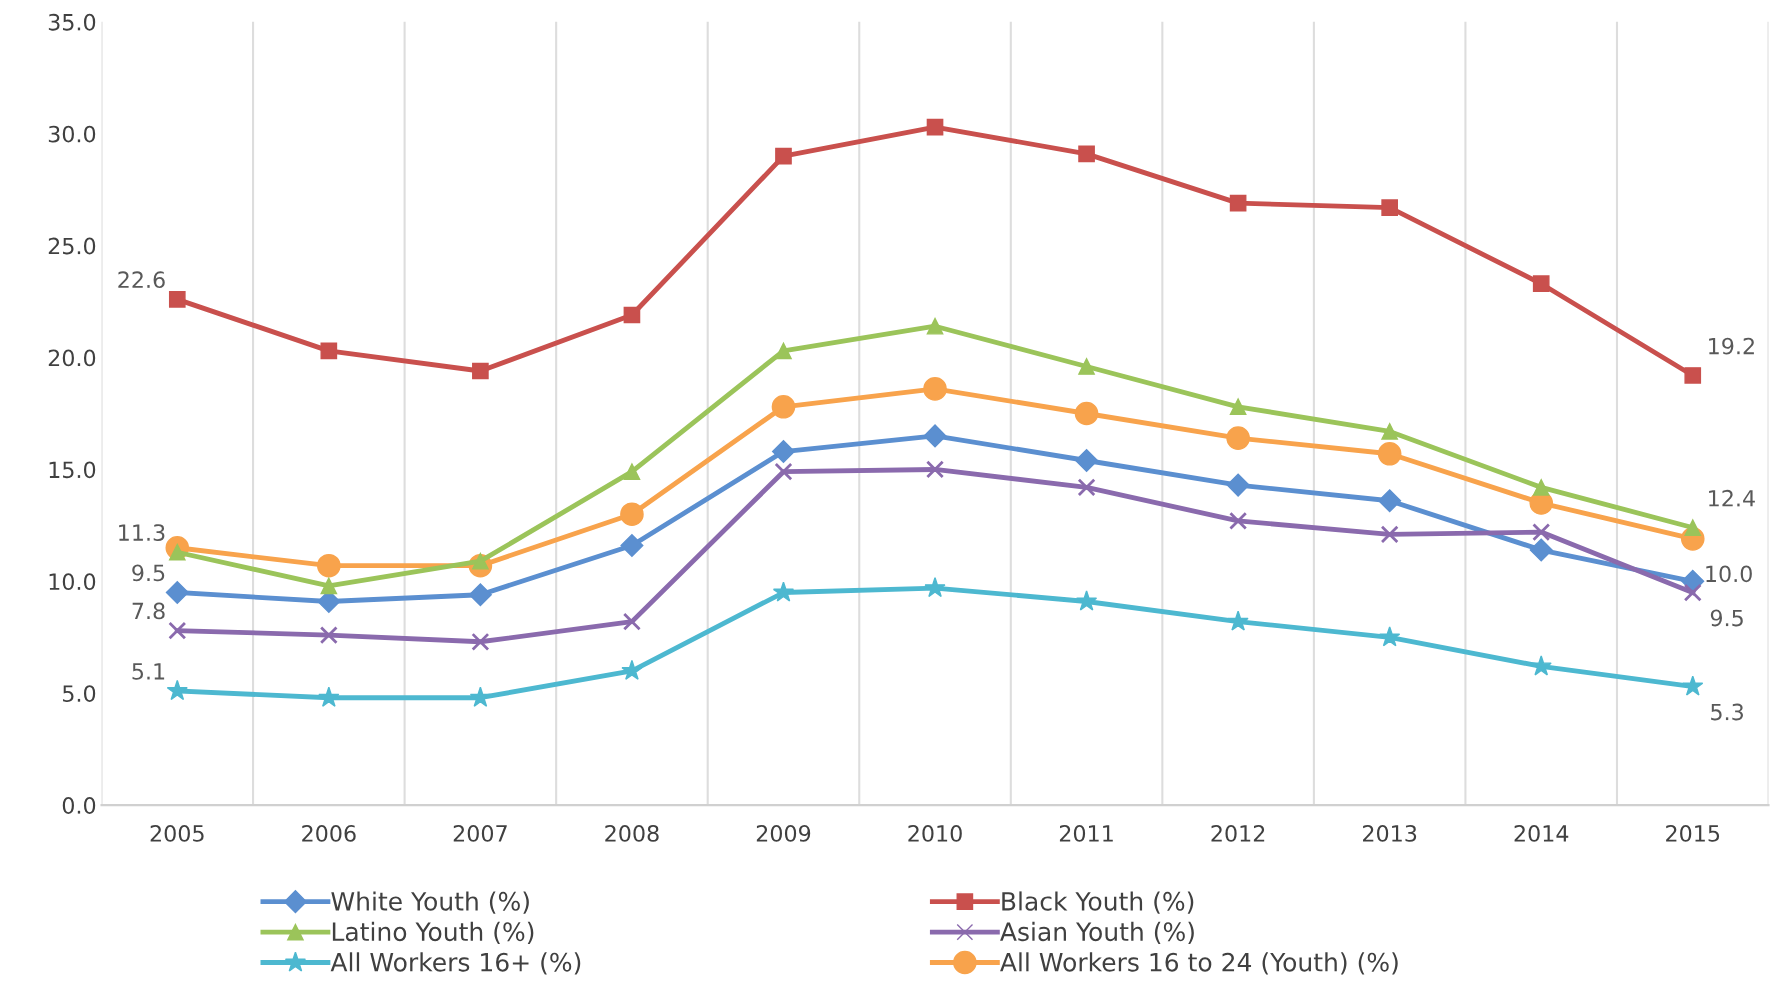 The image size is (1781, 994). What do you see at coordinates (72, 358) in the screenshot?
I see `y-tick-label: 20.0` at bounding box center [72, 358].